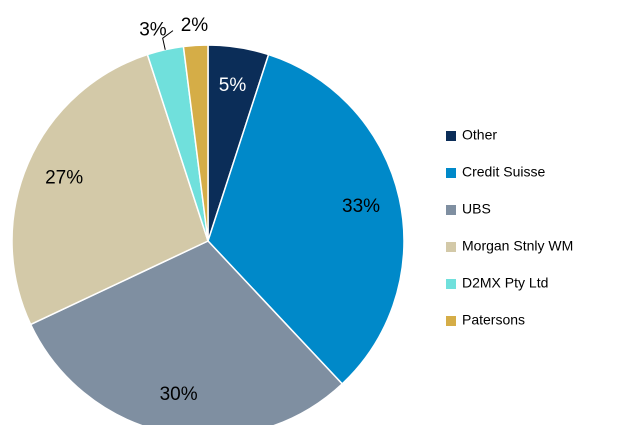  What do you see at coordinates (505, 283) in the screenshot?
I see `legend-label: D2MX Pty Ltd` at bounding box center [505, 283].